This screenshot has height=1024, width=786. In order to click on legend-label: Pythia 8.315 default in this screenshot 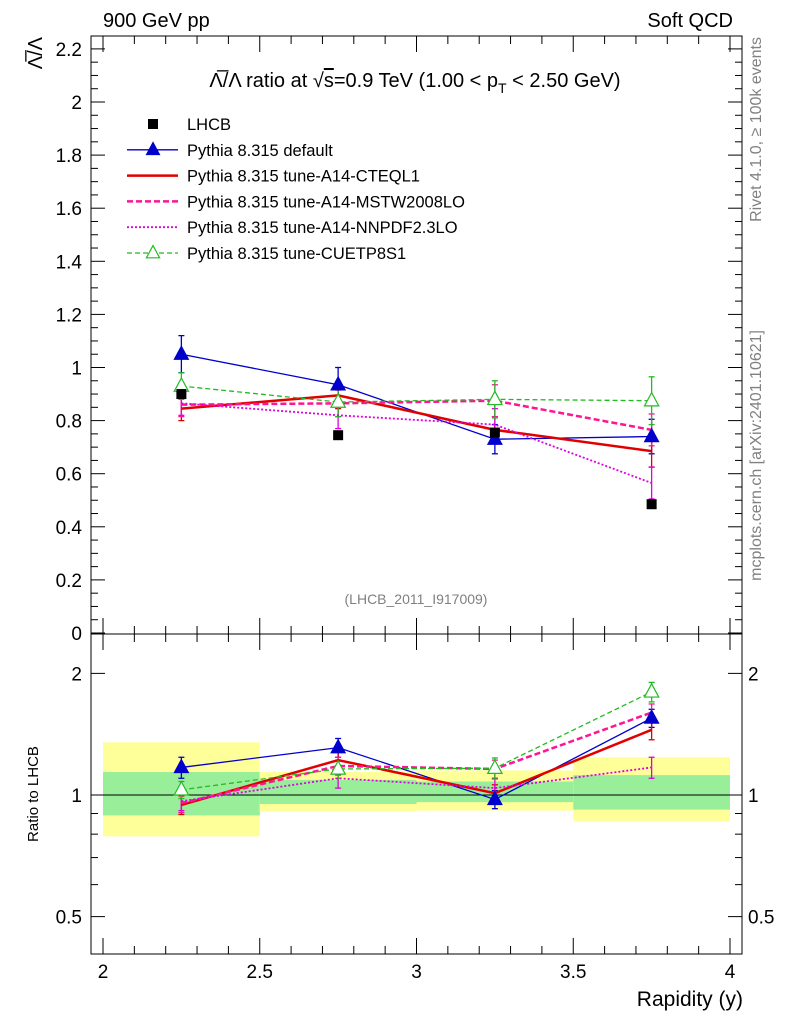, I will do `click(260, 151)`.